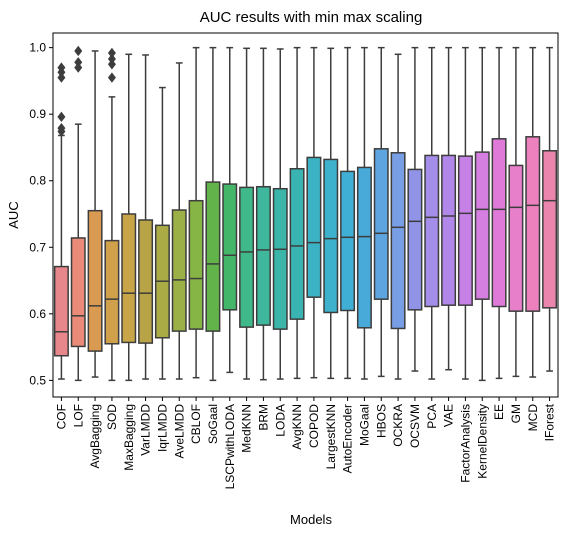 The height and width of the screenshot is (541, 562). I want to click on x-tick-label: CBLOF, so click(196, 424).